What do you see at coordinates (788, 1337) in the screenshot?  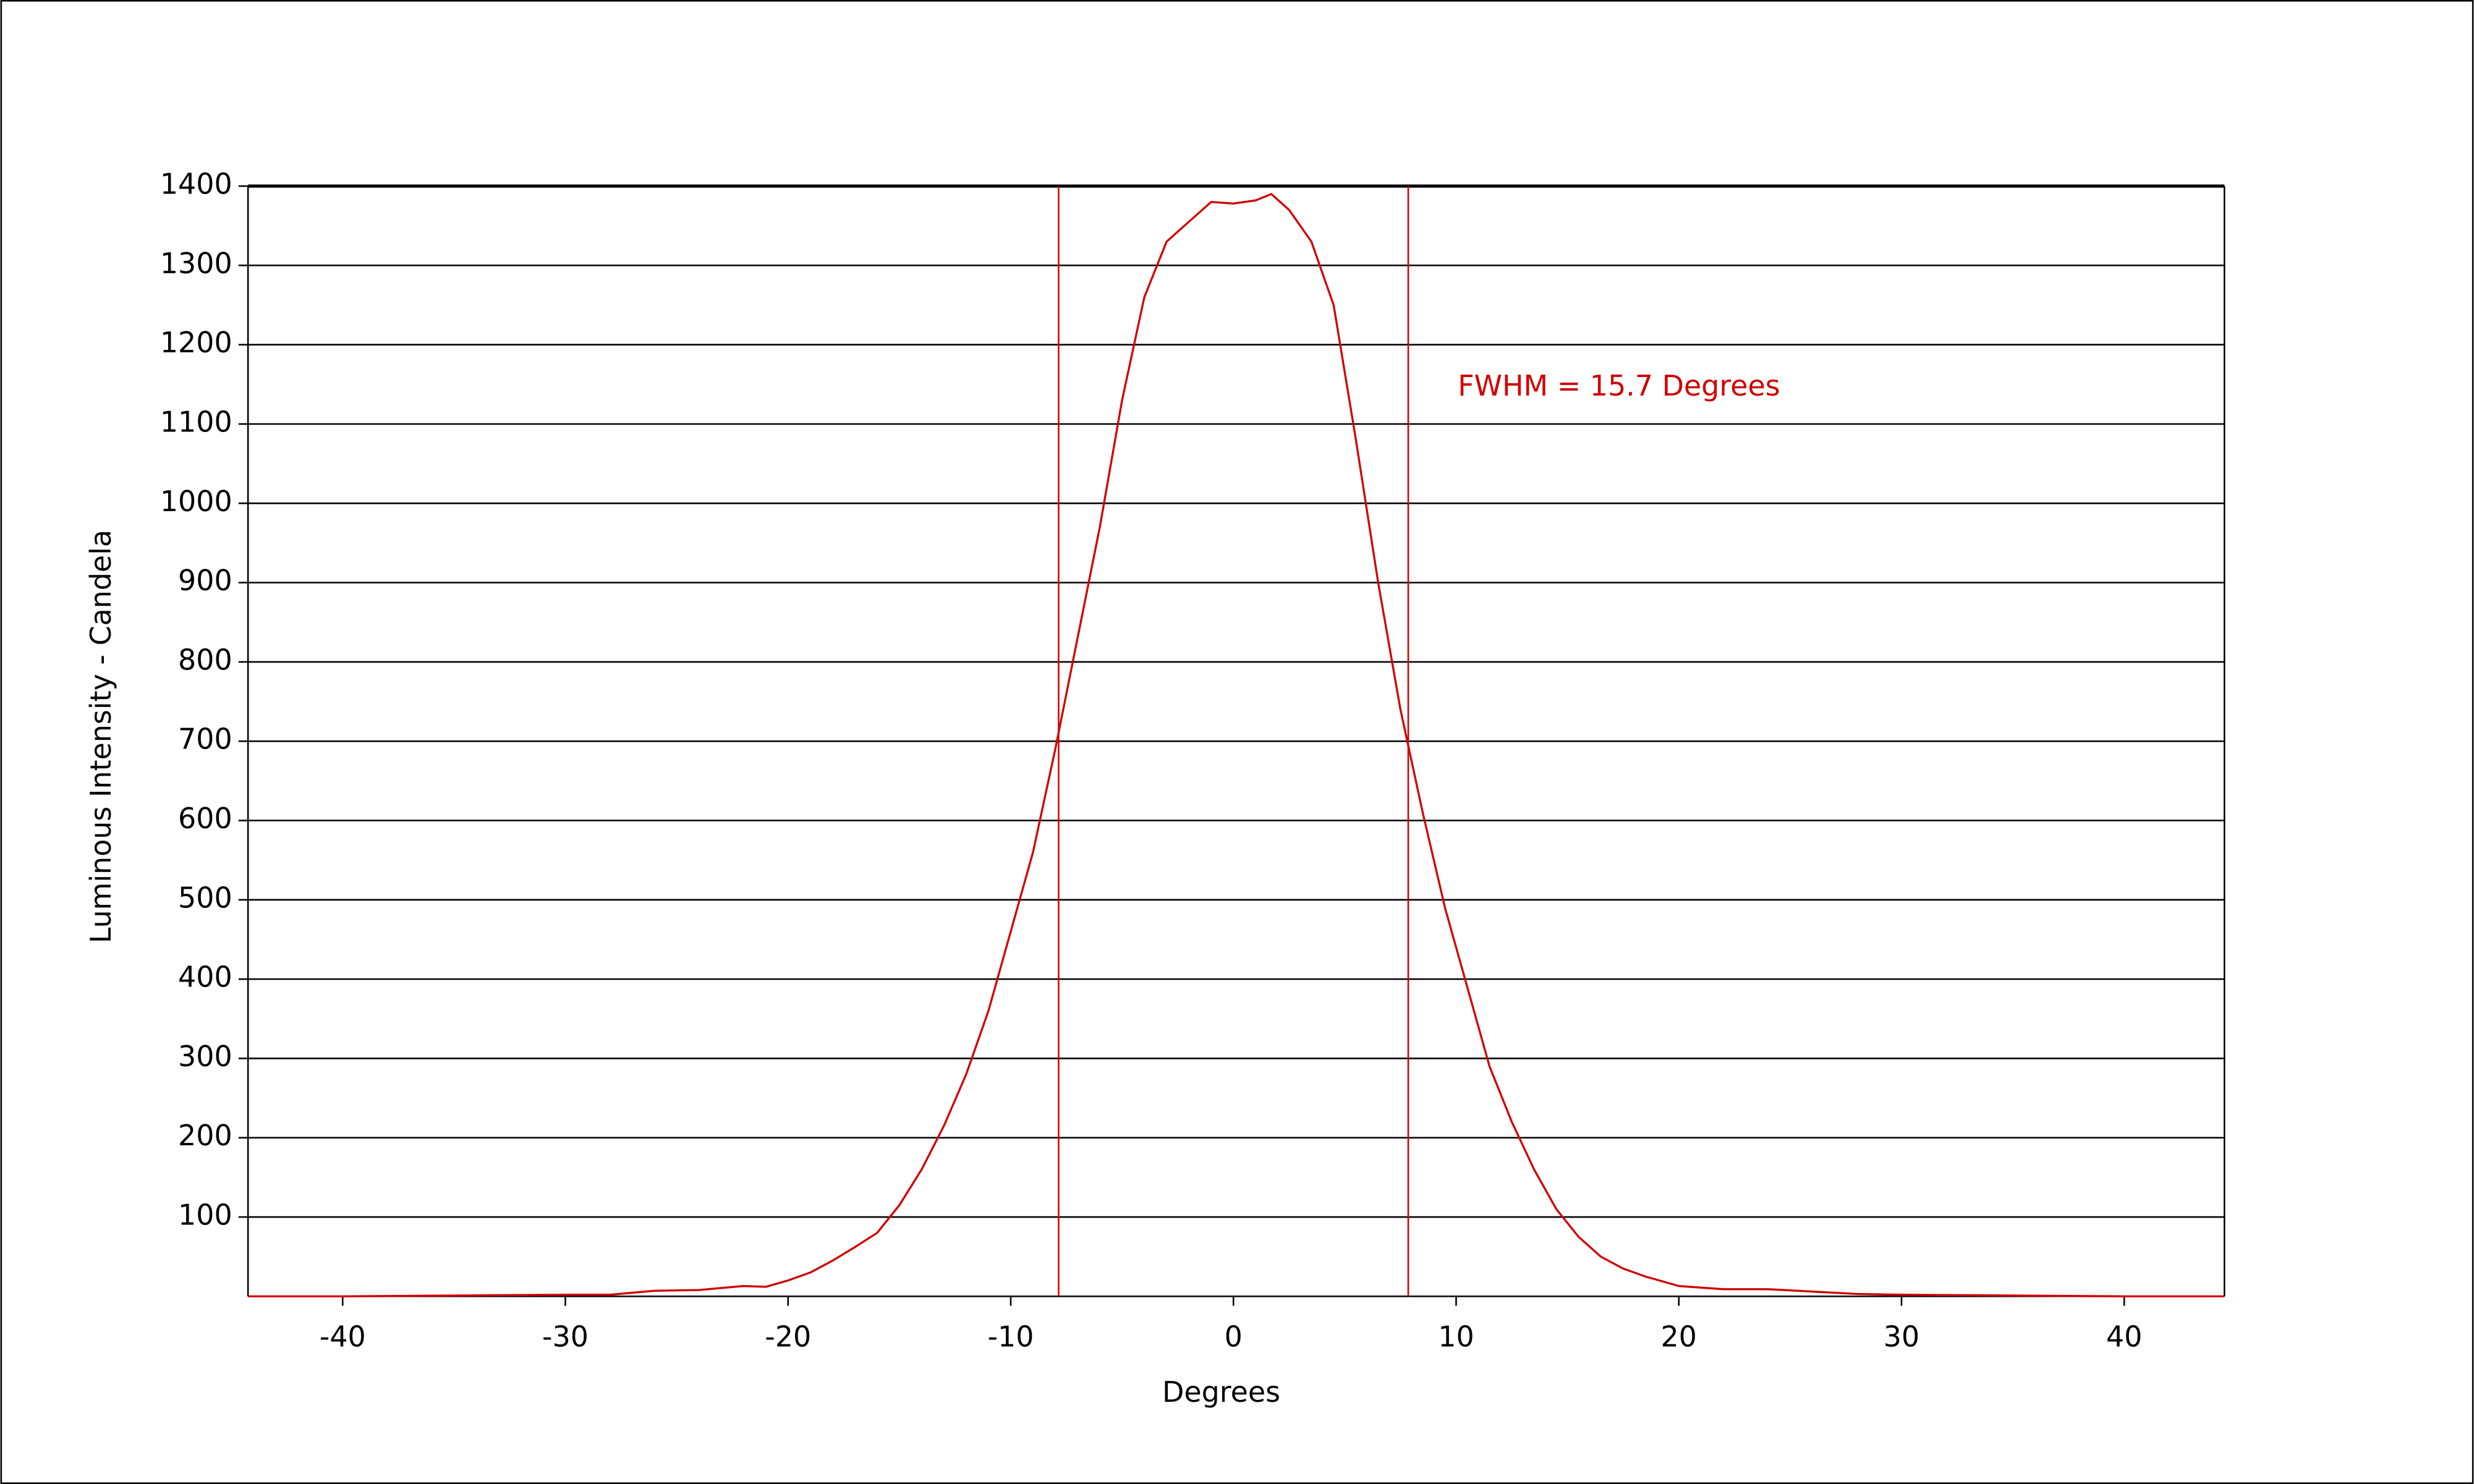 I see `x-tick-label: -20` at bounding box center [788, 1337].